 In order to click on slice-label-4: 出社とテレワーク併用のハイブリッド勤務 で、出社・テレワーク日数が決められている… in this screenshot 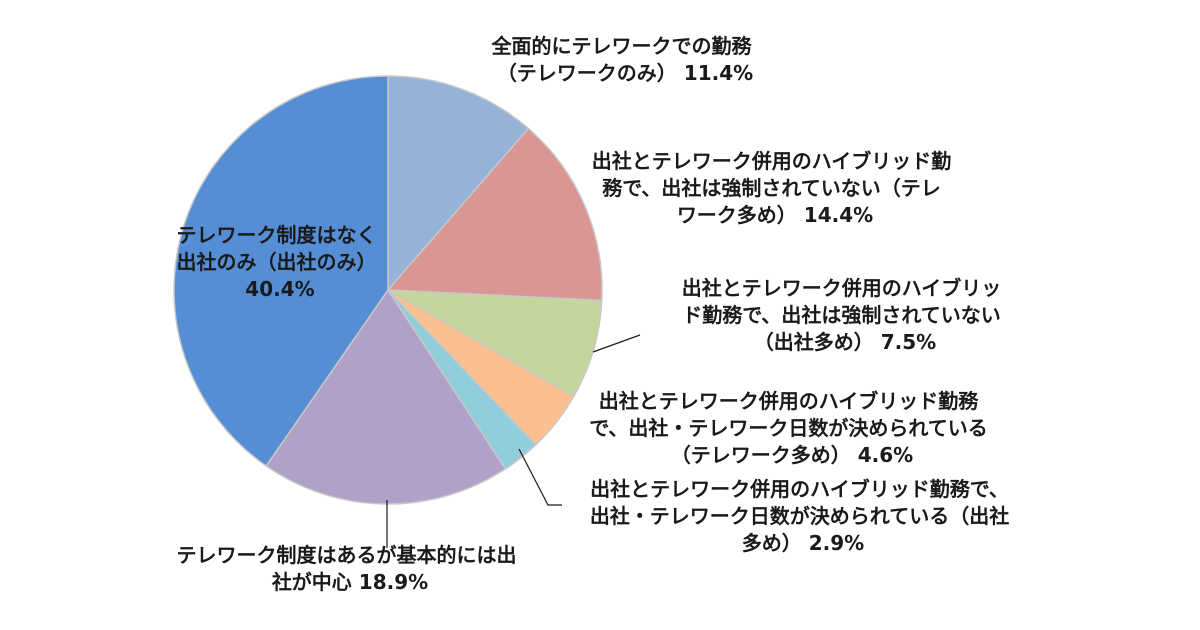, I will do `click(792, 428)`.